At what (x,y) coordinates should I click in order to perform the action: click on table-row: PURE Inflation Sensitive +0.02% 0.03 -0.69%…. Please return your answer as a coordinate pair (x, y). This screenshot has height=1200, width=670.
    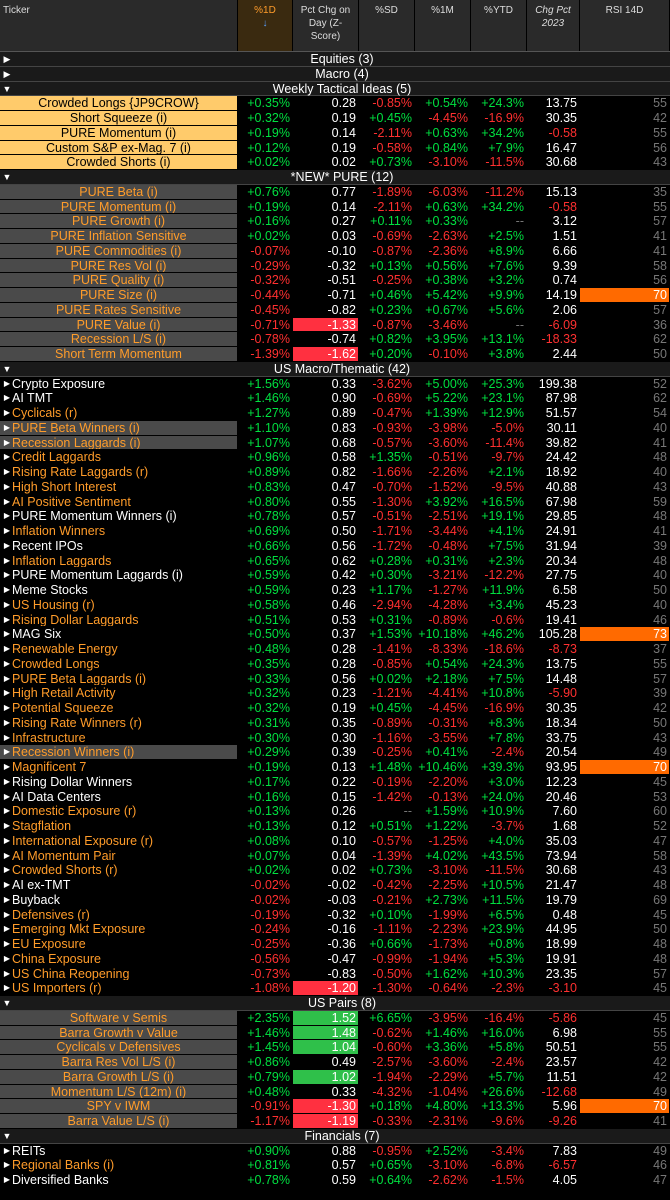
    Looking at the image, I should click on (335, 236).